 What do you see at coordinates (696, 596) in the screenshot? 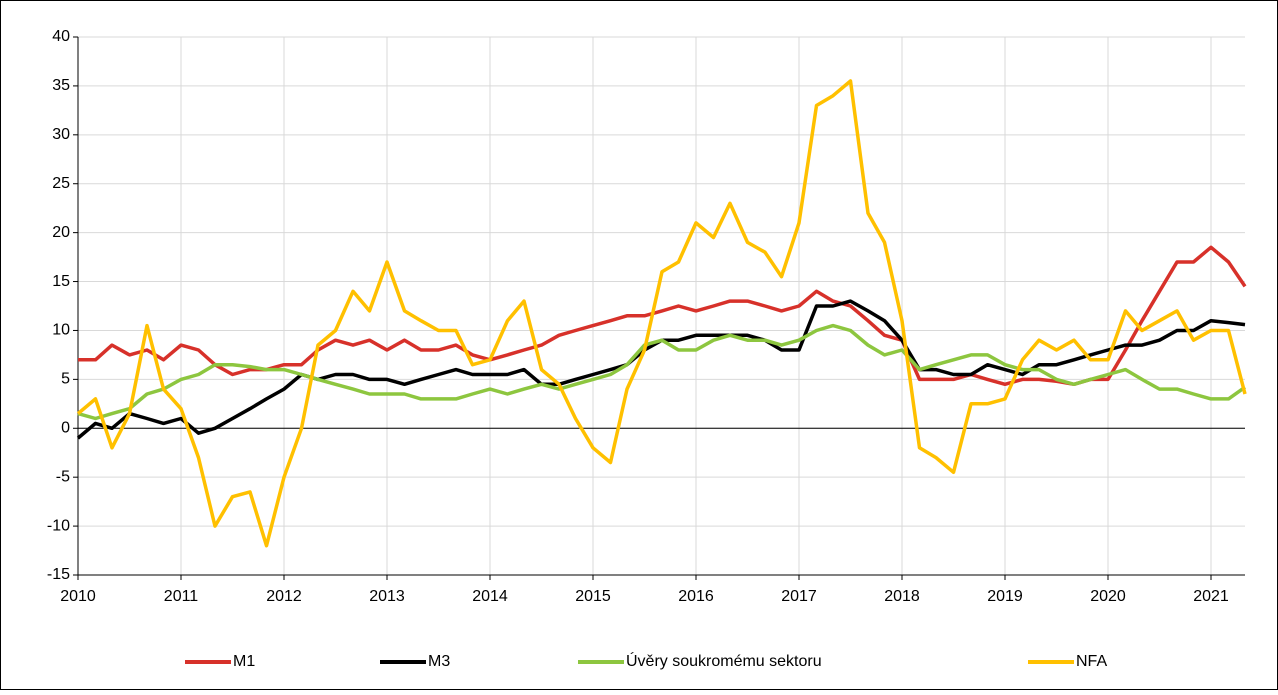
I see `x-tick-label: 2016` at bounding box center [696, 596].